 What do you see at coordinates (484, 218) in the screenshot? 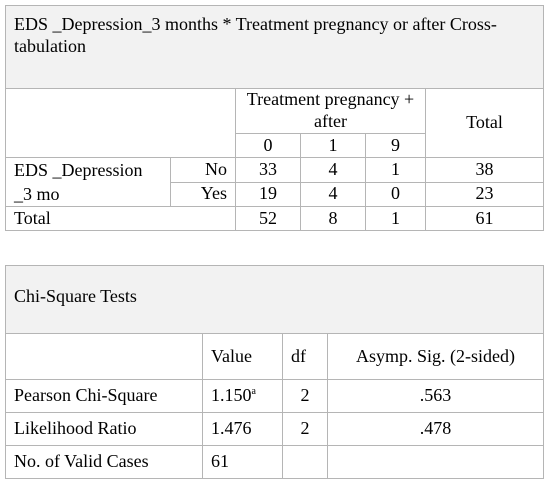
I see `crosstab-grand-total: 61` at bounding box center [484, 218].